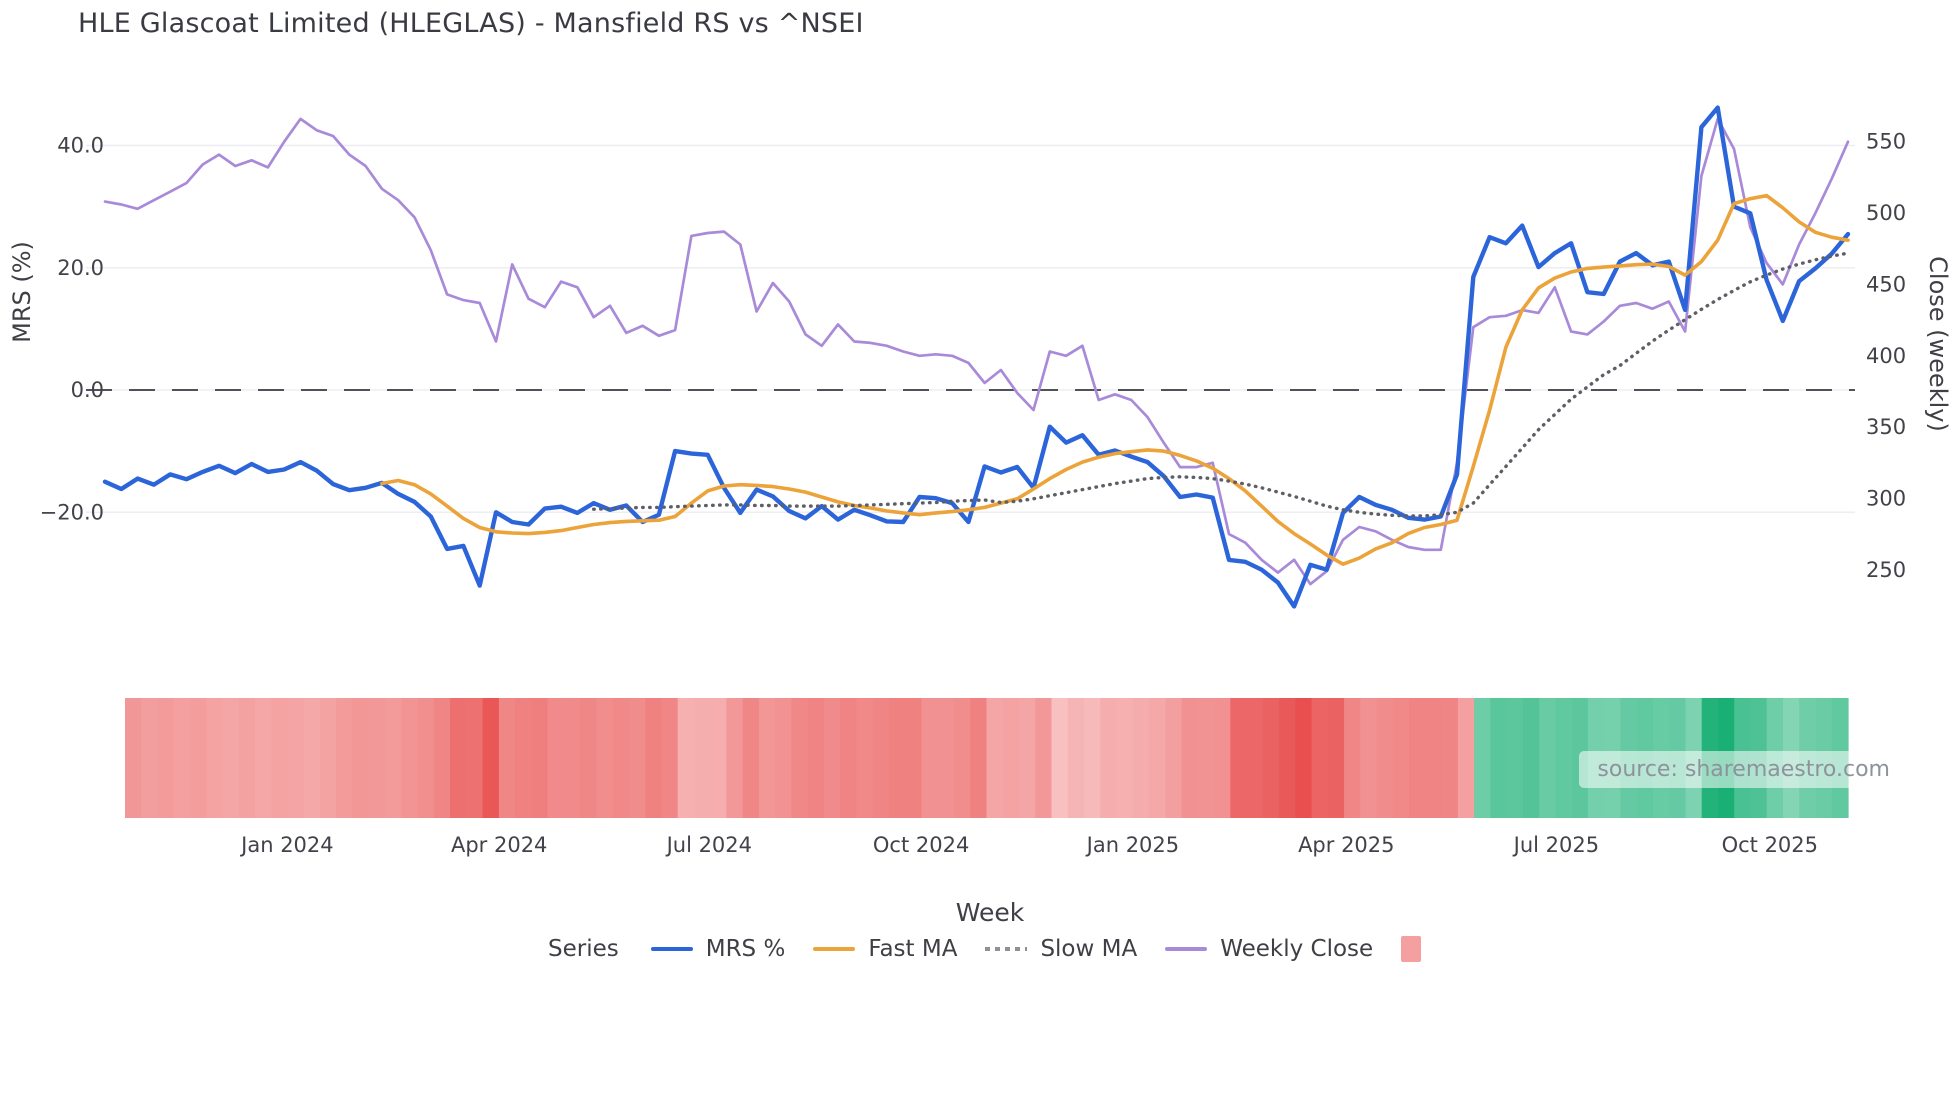 Image resolution: width=1960 pixels, height=1102 pixels. Describe the element at coordinates (80, 268) in the screenshot. I see `y-left-tick-label: 20.0` at that location.